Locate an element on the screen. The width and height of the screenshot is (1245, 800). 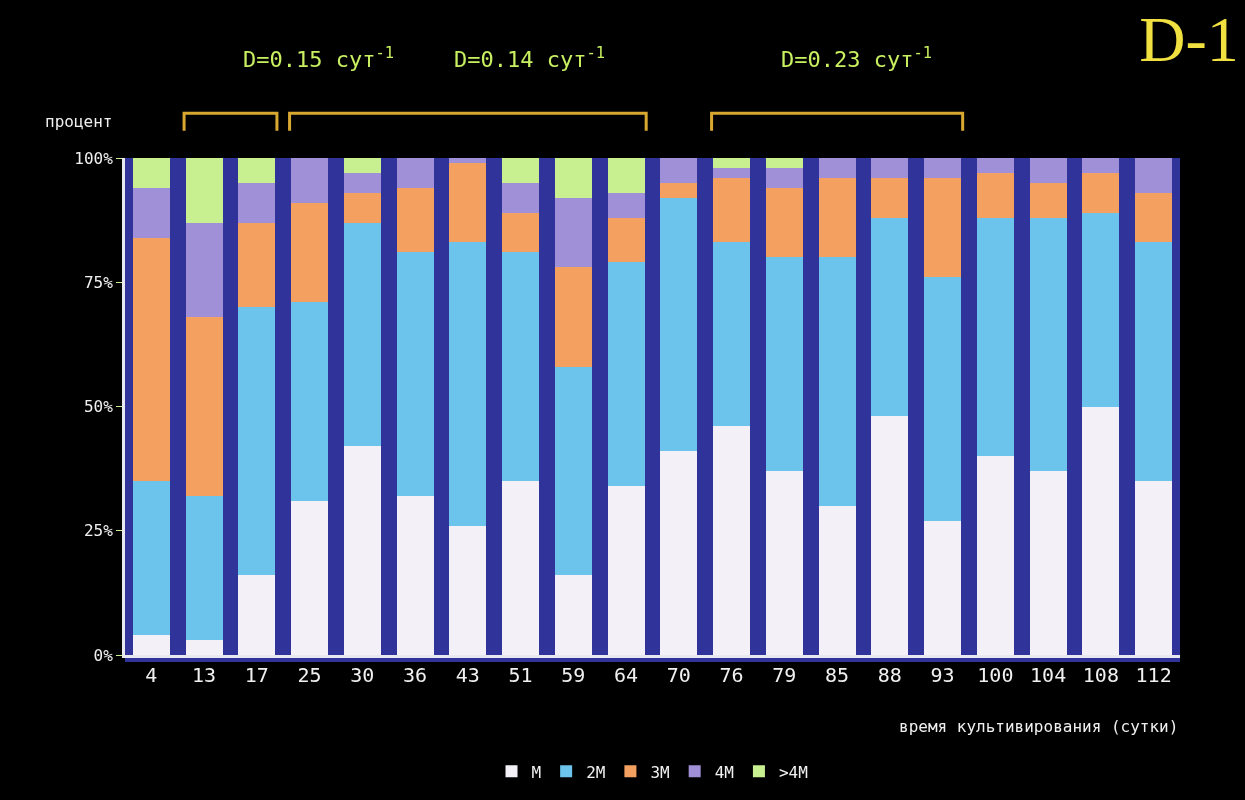
x-tick-label: 64 is located at coordinates (626, 675).